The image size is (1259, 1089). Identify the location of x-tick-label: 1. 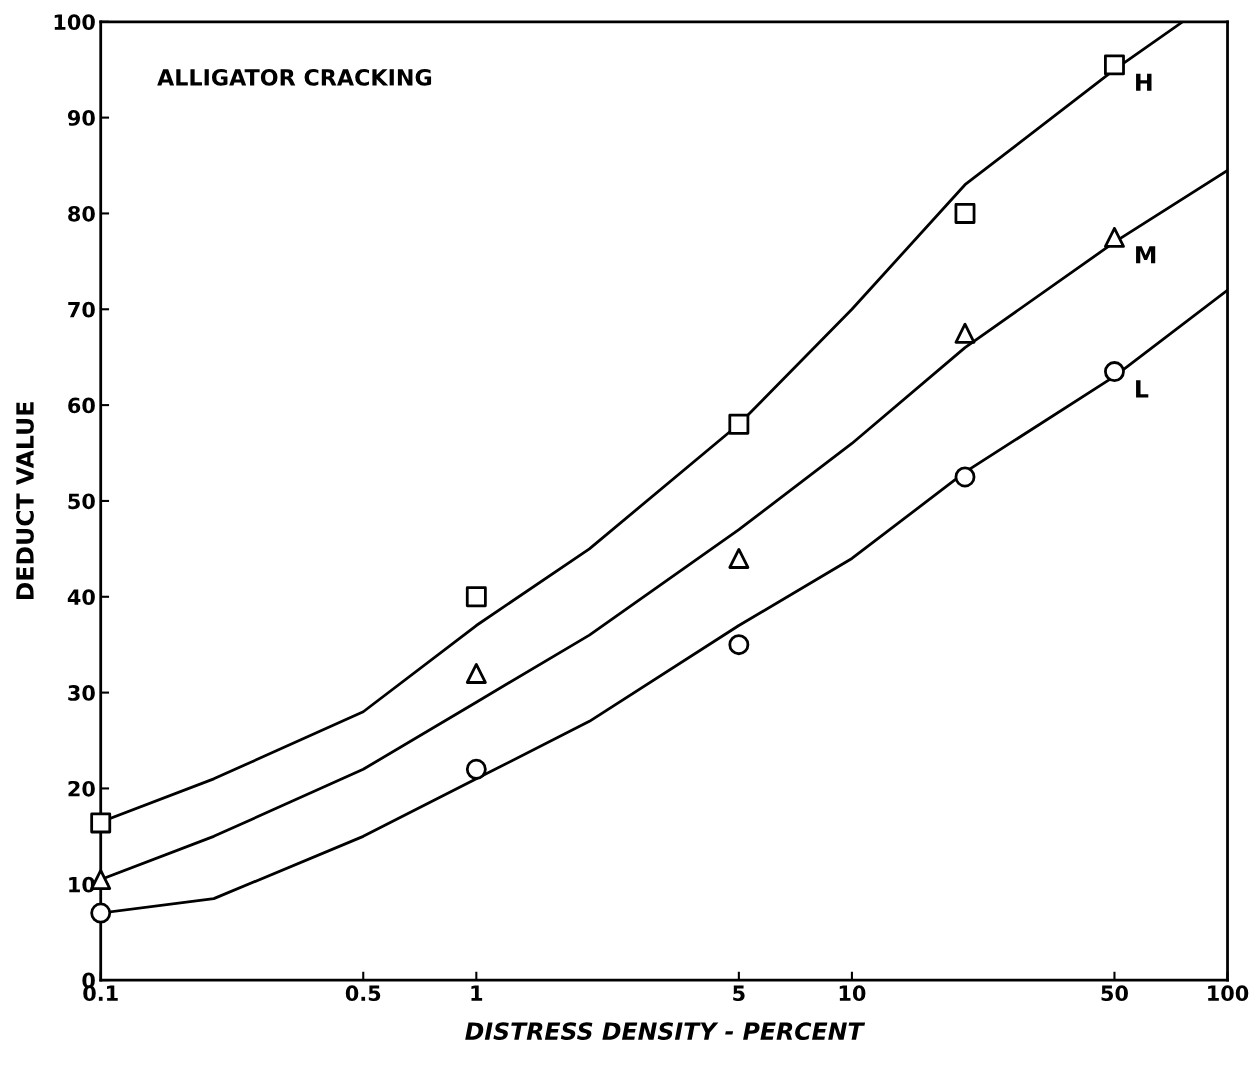
(477, 993).